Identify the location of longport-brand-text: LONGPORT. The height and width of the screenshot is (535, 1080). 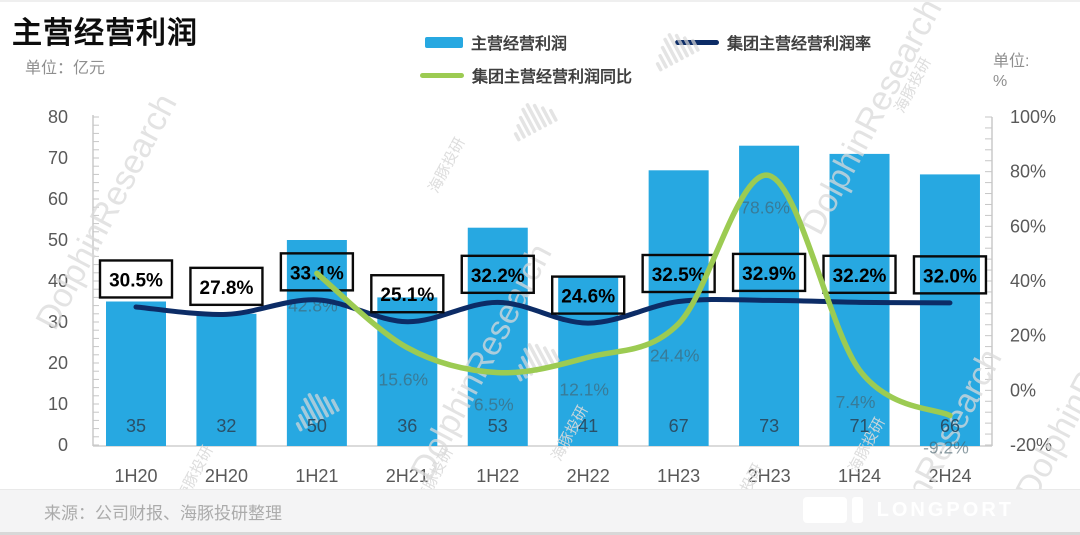
(945, 509).